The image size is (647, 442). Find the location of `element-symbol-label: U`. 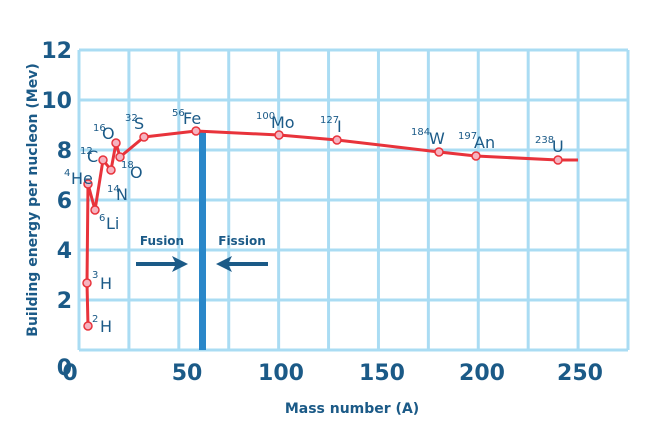

element-symbol-label: U is located at coordinates (558, 146).